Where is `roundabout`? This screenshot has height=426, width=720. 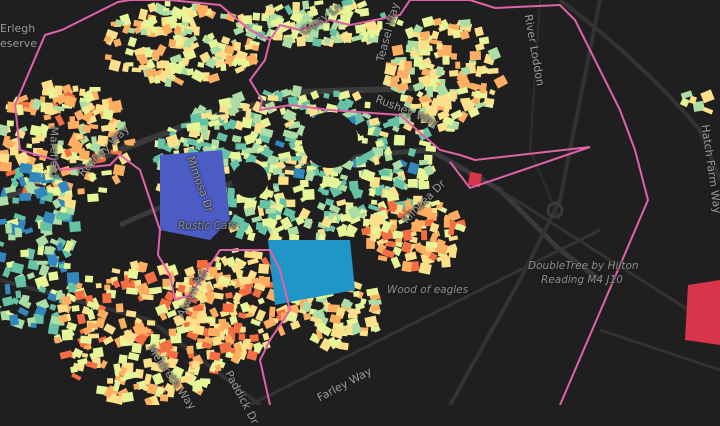 roundabout is located at coordinates (555, 210).